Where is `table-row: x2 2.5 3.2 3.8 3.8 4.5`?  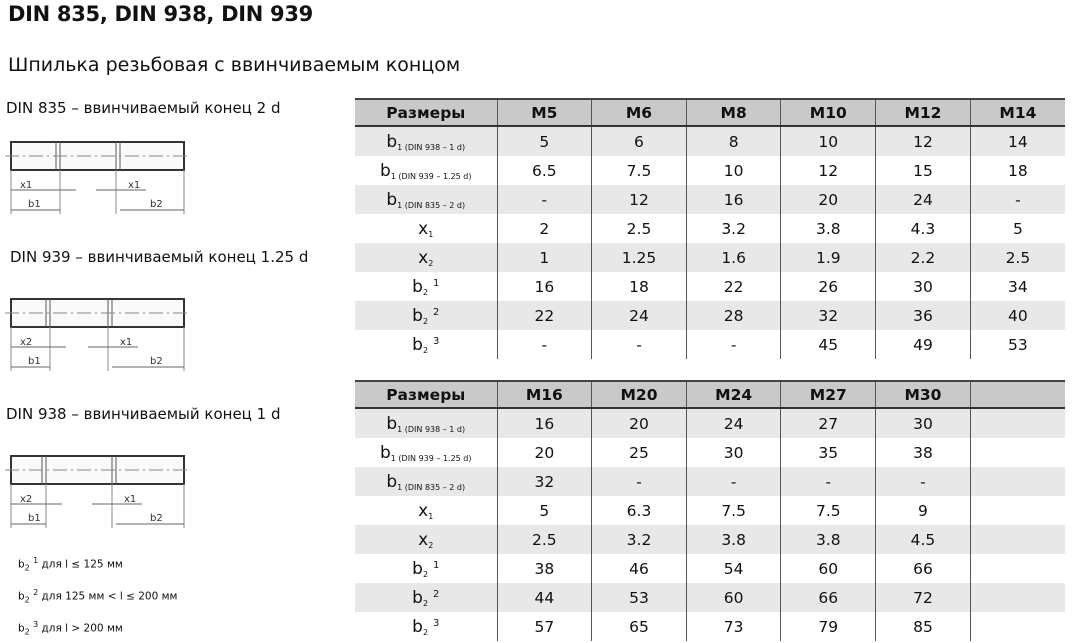
table-row: x2 2.5 3.2 3.8 3.8 4.5 is located at coordinates (710, 539).